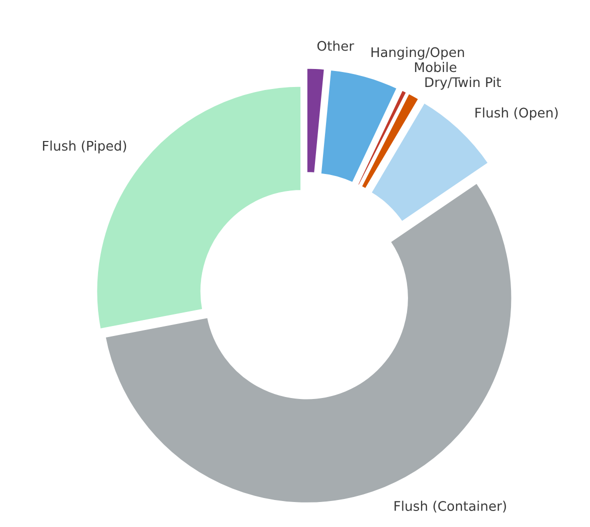 This screenshot has height=527, width=590. Describe the element at coordinates (335, 45) in the screenshot. I see `slice-label: Other` at that location.